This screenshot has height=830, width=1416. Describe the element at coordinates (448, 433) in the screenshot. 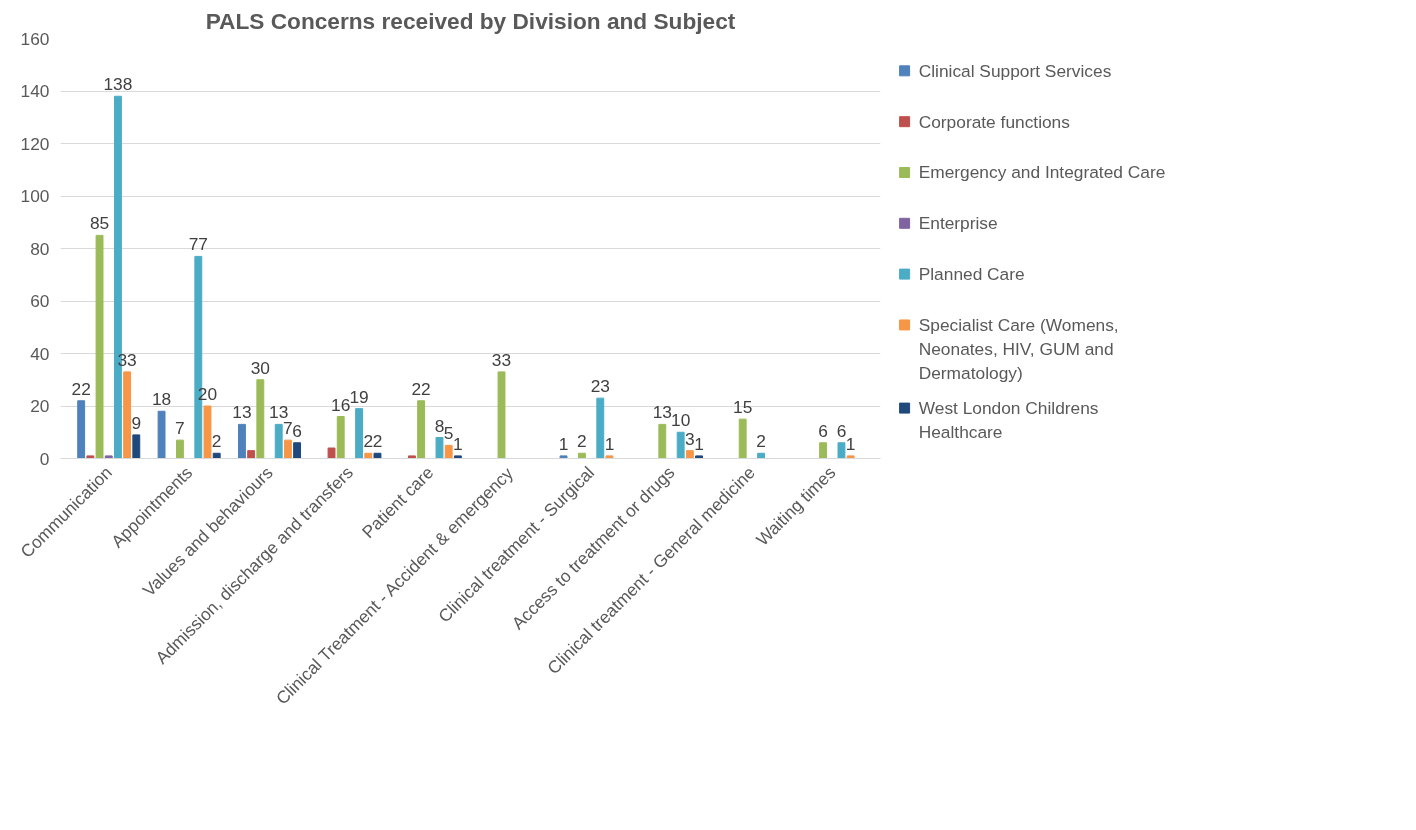

I see `data-label: 5` at that location.